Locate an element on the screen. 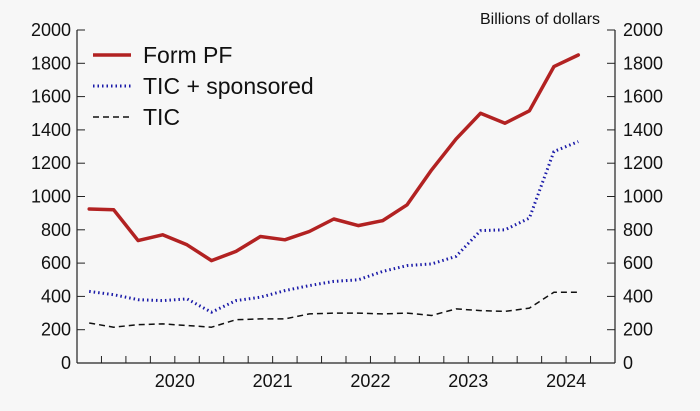 The width and height of the screenshot is (700, 411). y-tick-label-right: 400 is located at coordinates (638, 296).